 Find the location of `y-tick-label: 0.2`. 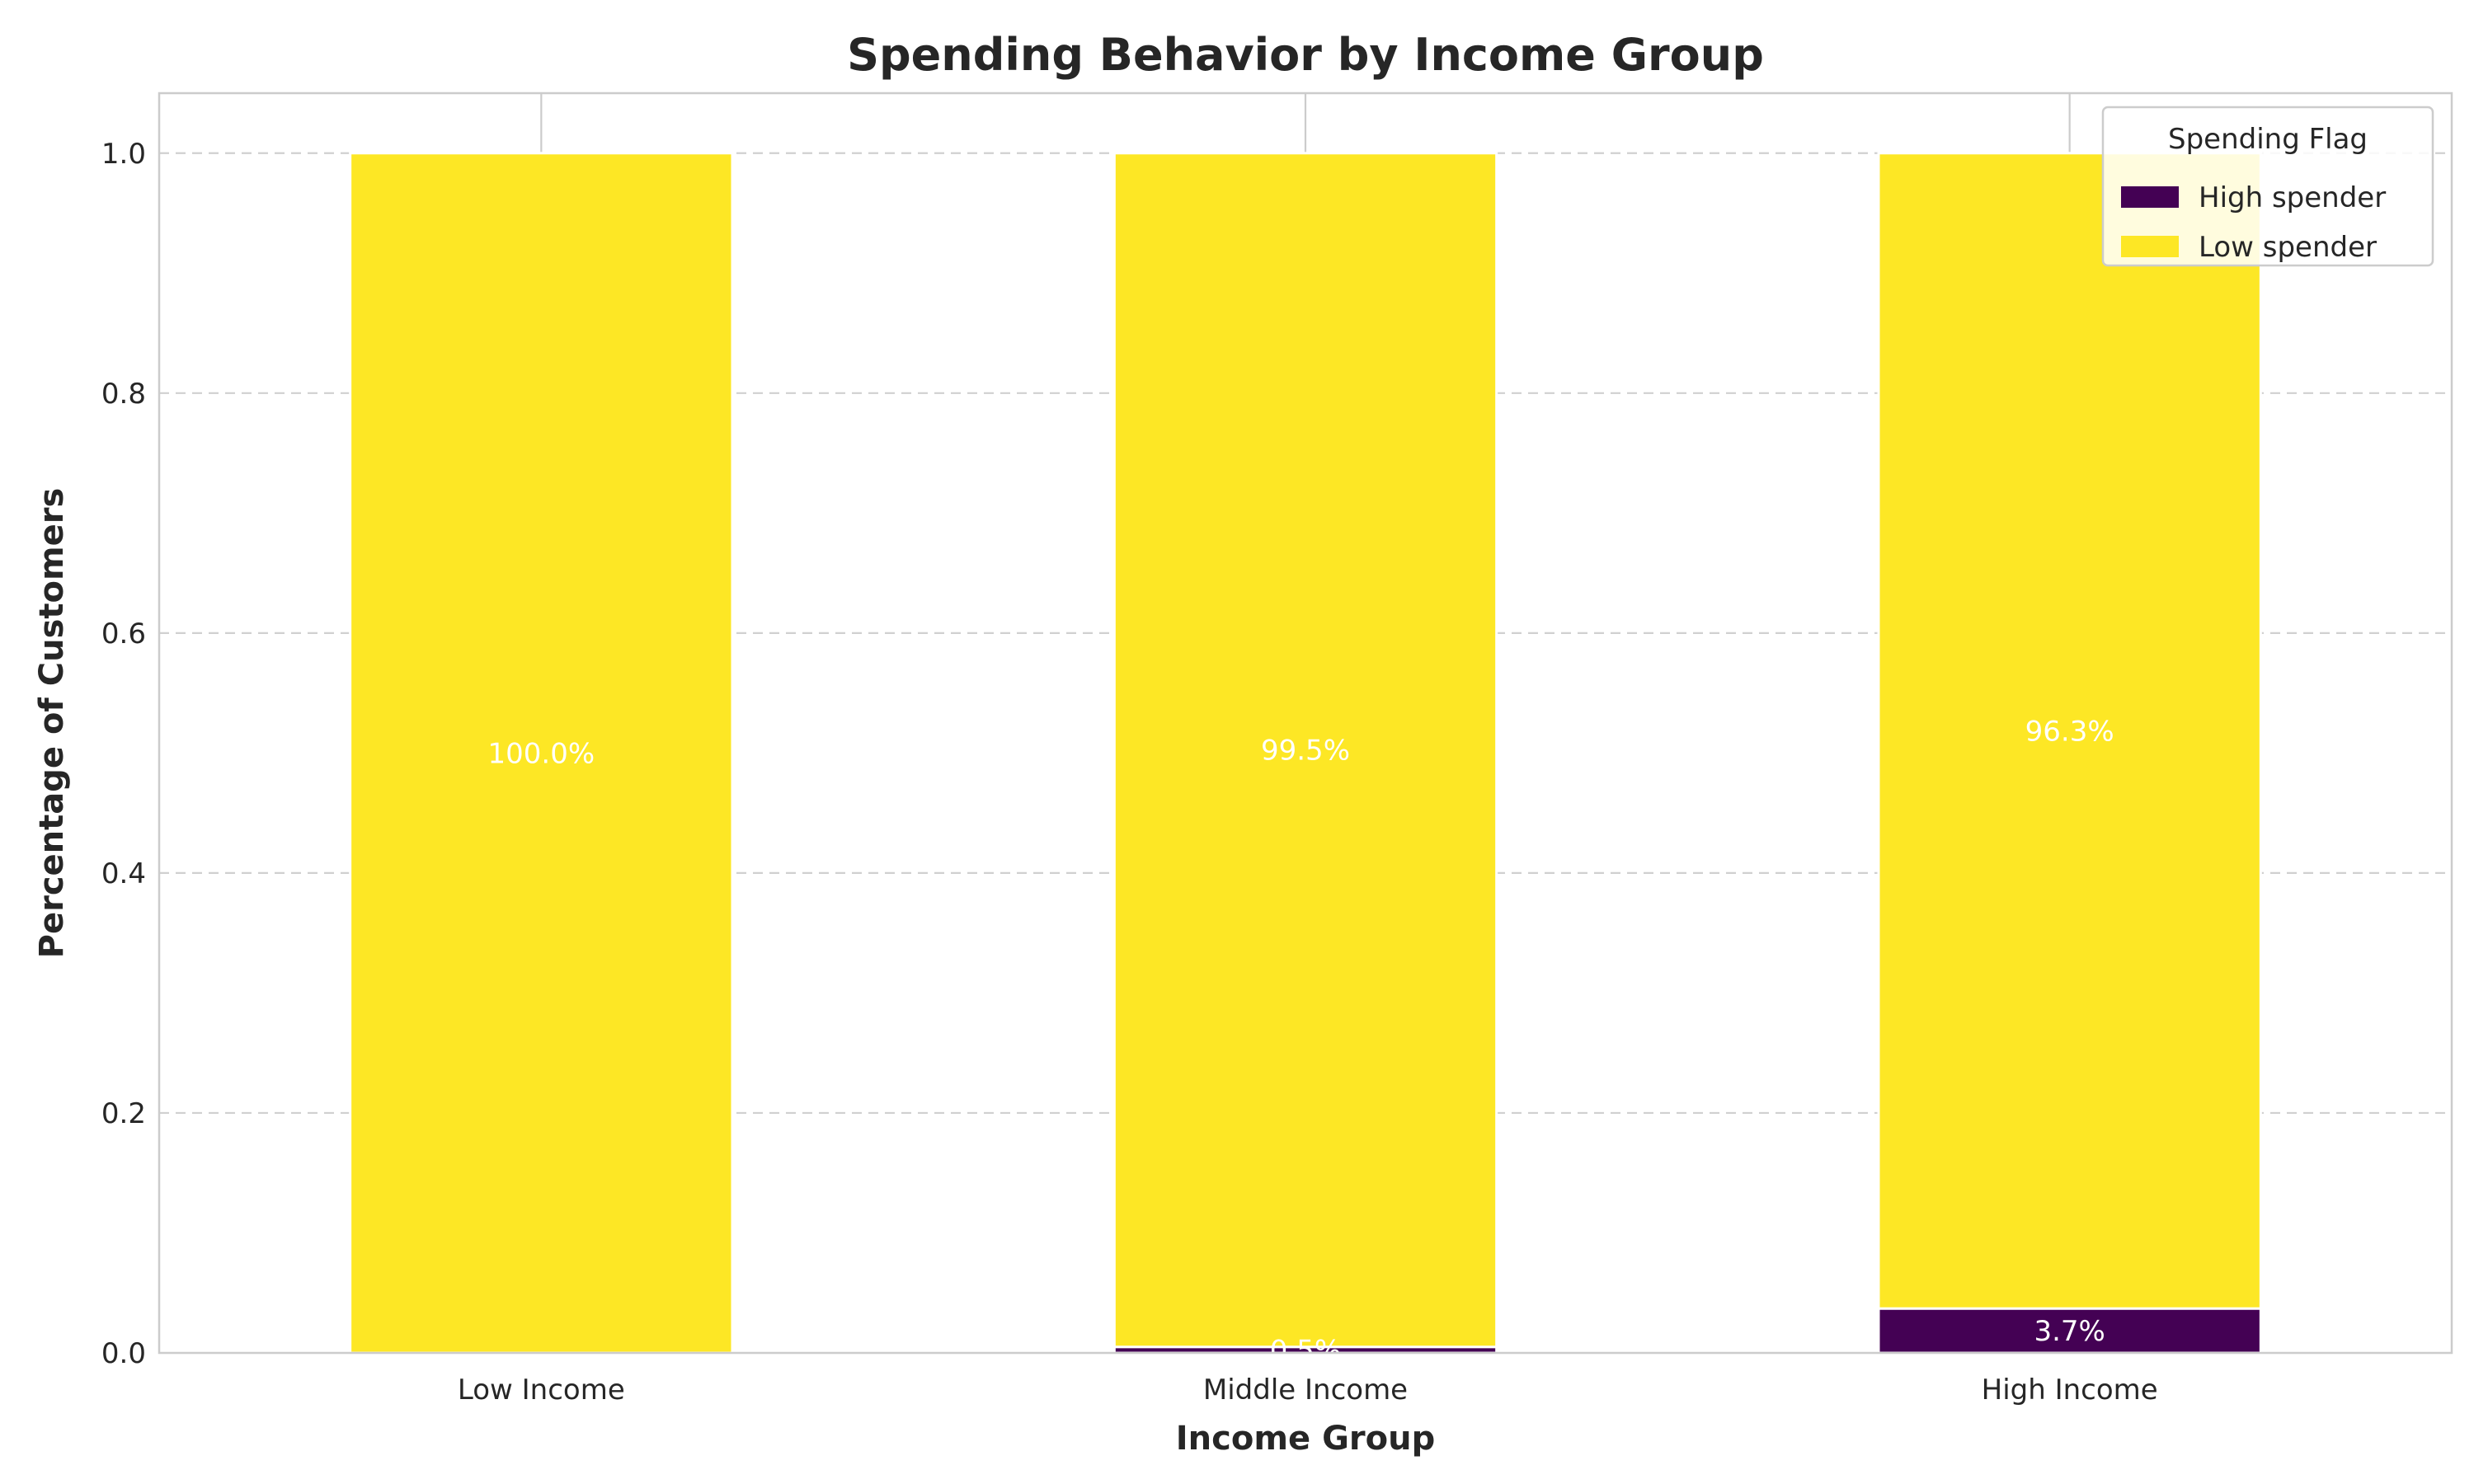

y-tick-label: 0.2 is located at coordinates (123, 1113).